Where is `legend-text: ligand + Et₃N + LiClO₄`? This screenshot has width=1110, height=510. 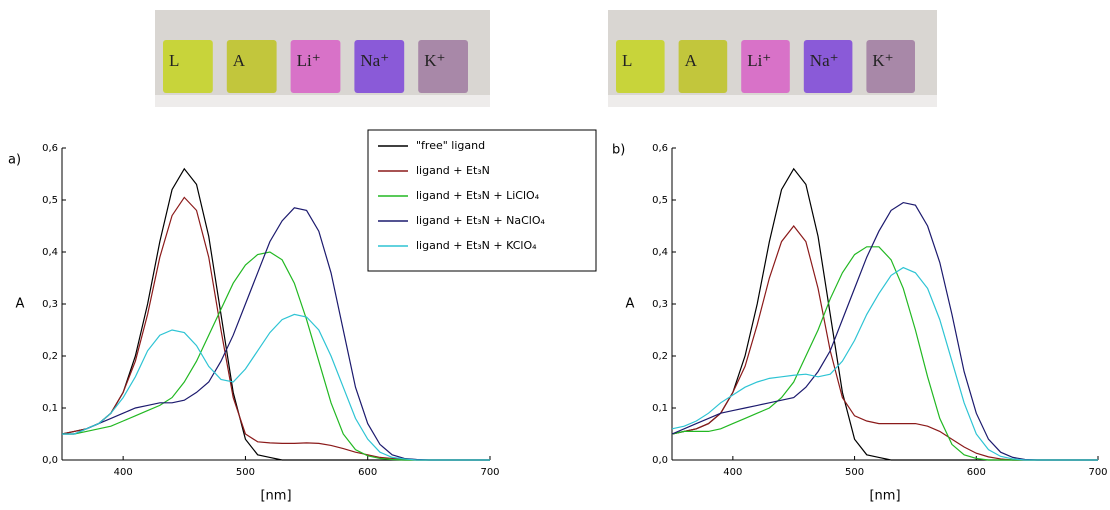
legend-text: ligand + Et₃N + LiClO₄ is located at coordinates (478, 195).